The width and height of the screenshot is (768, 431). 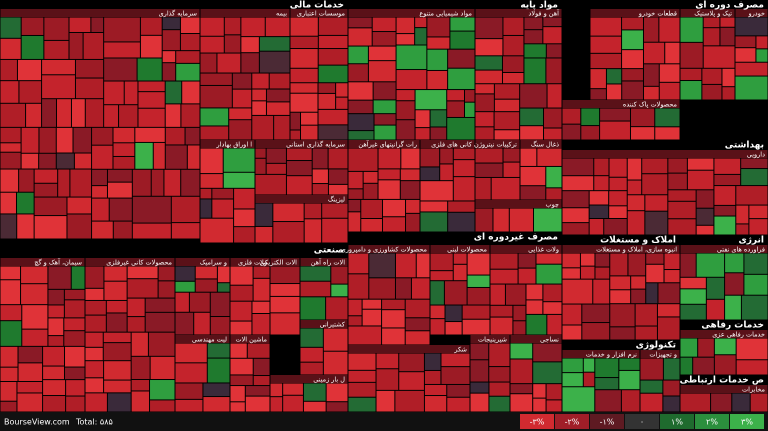 I want to click on group-title: نساجی, so click(x=549, y=340).